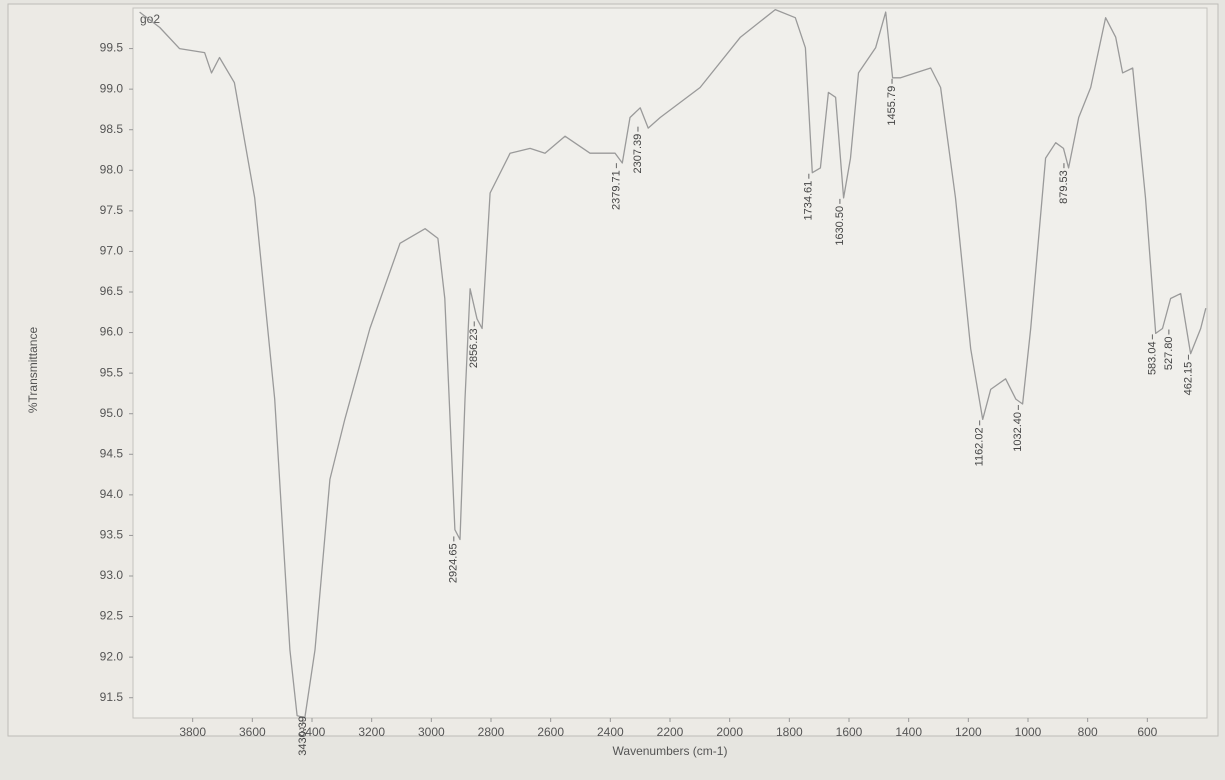 The height and width of the screenshot is (780, 1225). I want to click on y-tick-label: 96.0, so click(112, 332).